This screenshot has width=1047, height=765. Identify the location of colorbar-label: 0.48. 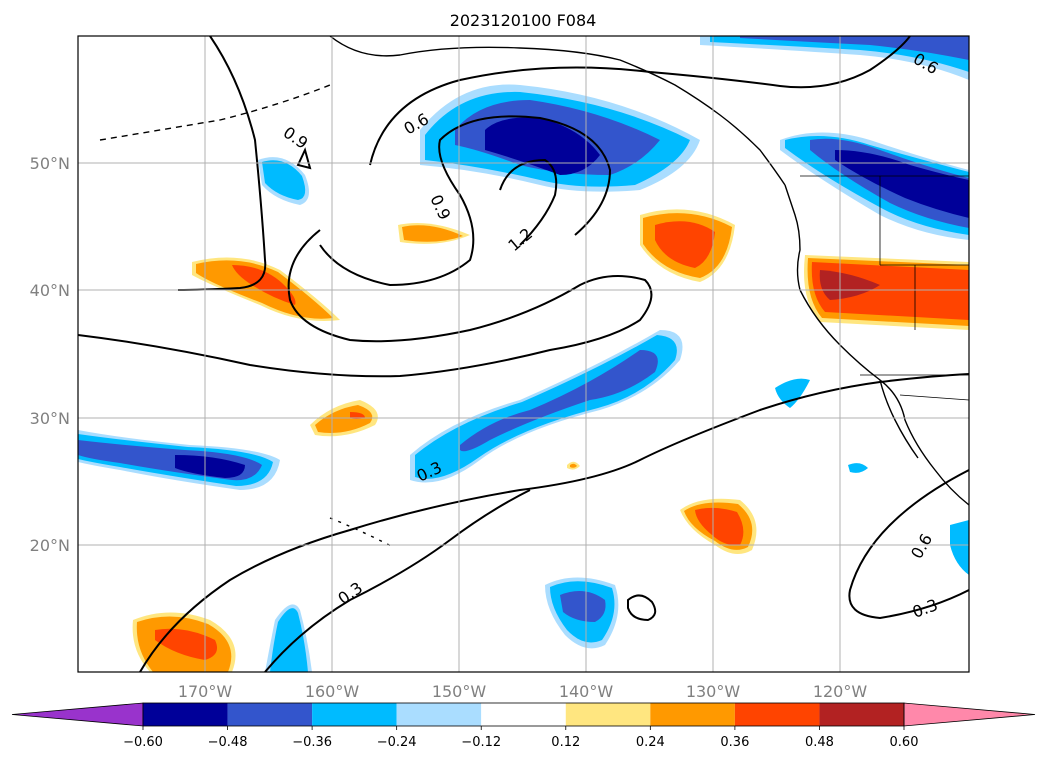
(819, 742).